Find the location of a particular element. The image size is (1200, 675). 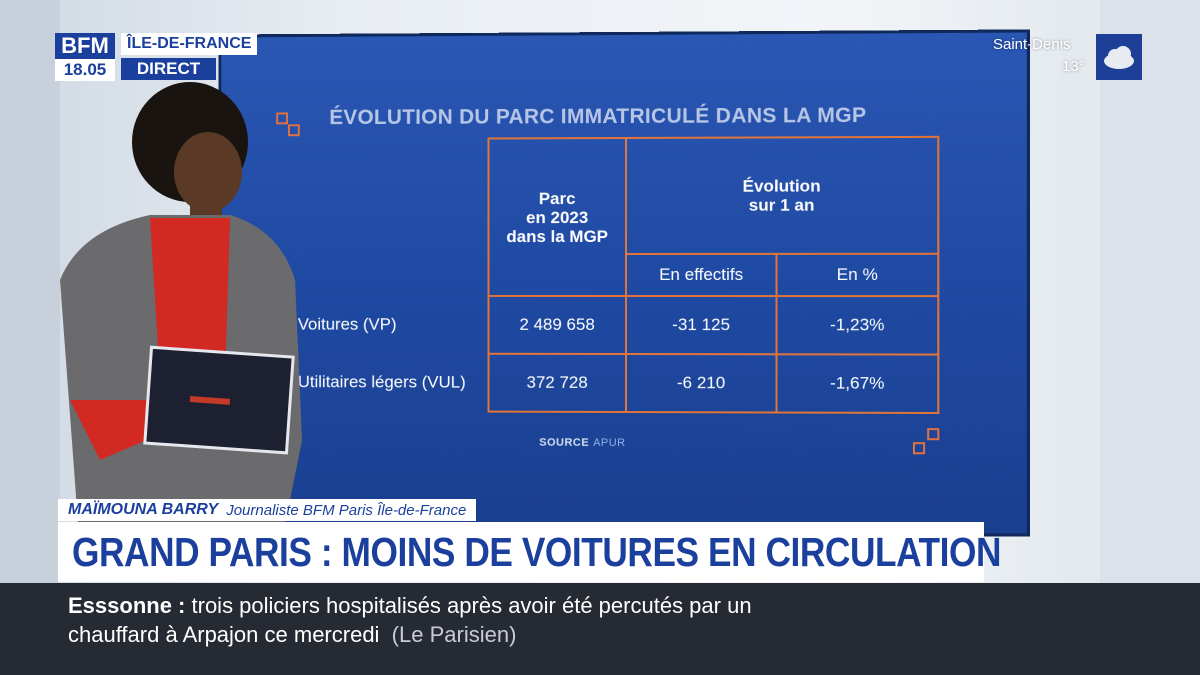

ticker-keyword: Esssonne is located at coordinates (120, 605).